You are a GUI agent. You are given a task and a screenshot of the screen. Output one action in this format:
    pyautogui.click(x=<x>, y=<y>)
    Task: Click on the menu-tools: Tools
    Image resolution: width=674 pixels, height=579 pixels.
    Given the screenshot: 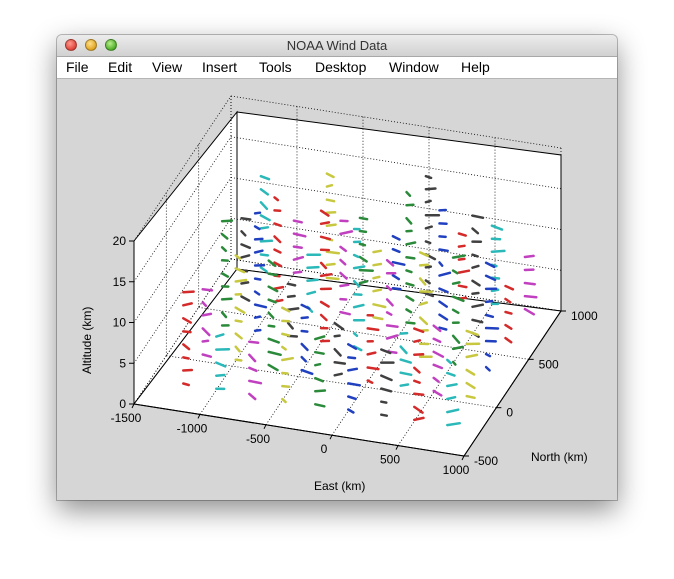 What is the action you would take?
    pyautogui.click(x=275, y=67)
    